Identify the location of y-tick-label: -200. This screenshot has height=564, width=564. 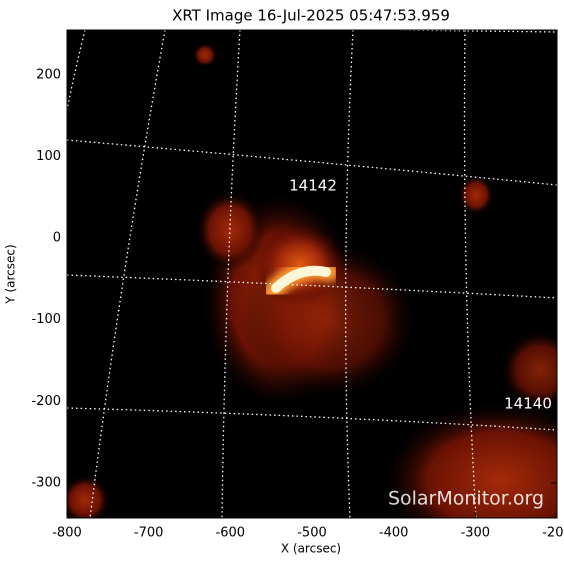
(46, 401).